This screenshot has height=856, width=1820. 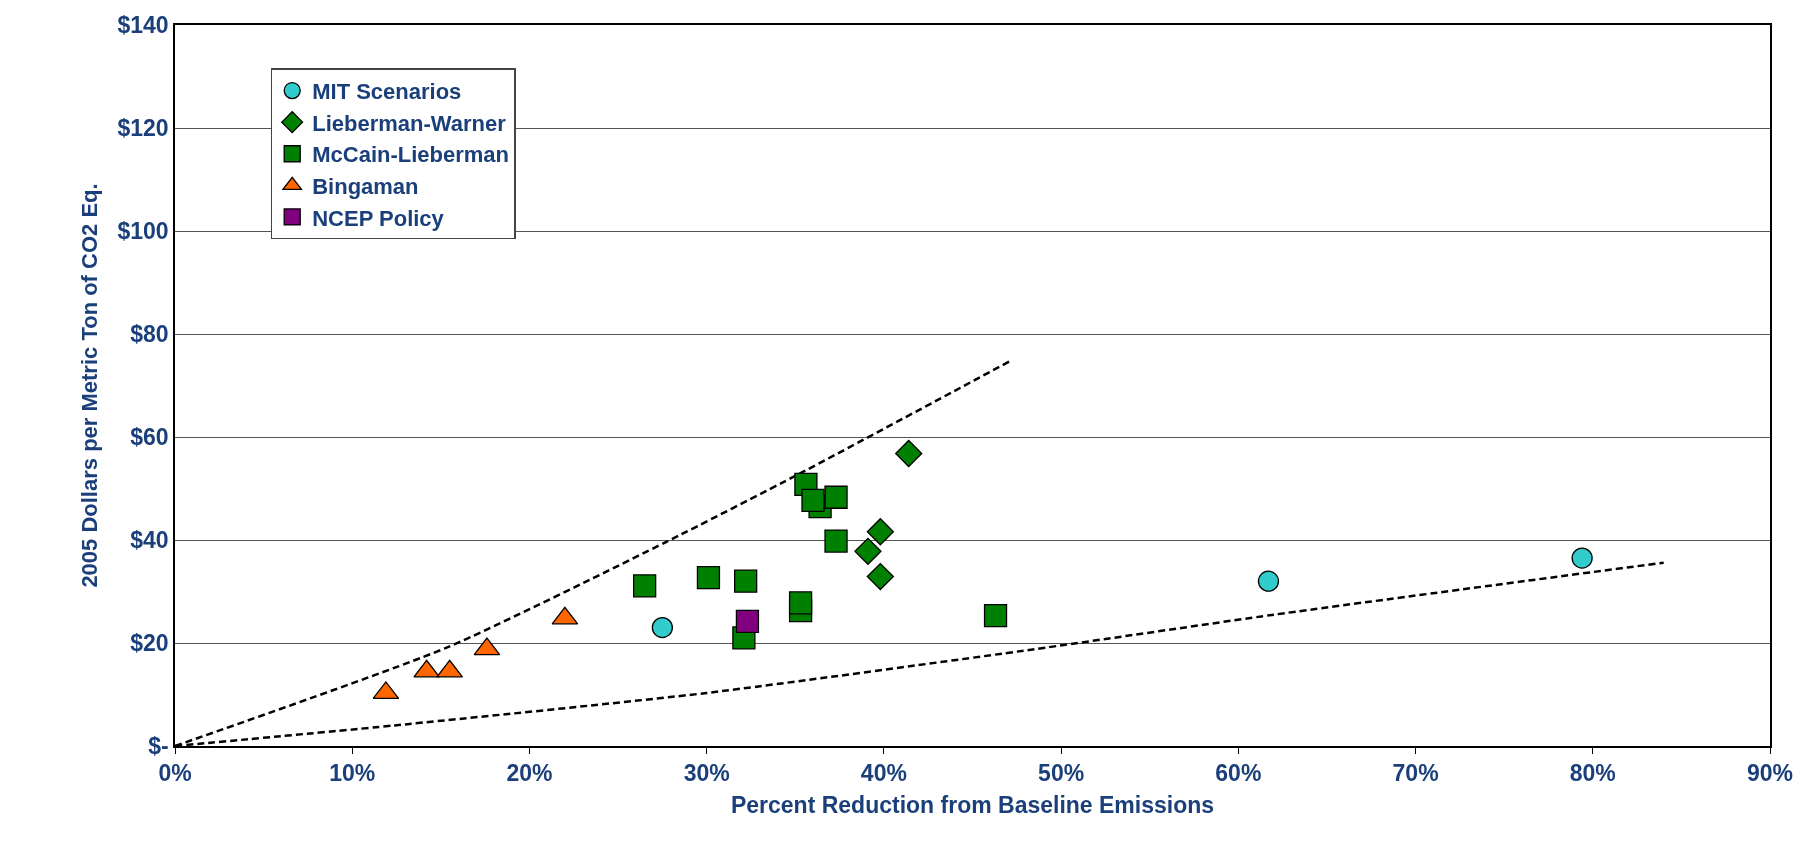 What do you see at coordinates (89, 385) in the screenshot?
I see `y-axis-title: 2005 Dollars per Metric Ton of CO2 Eq.` at bounding box center [89, 385].